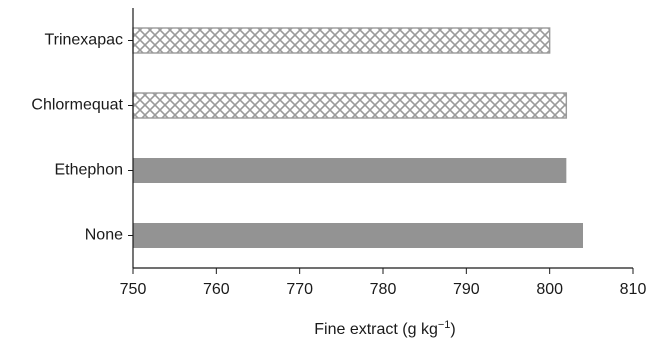 The height and width of the screenshot is (354, 653). What do you see at coordinates (88, 170) in the screenshot?
I see `category-label-ethephon: Ethephon` at bounding box center [88, 170].